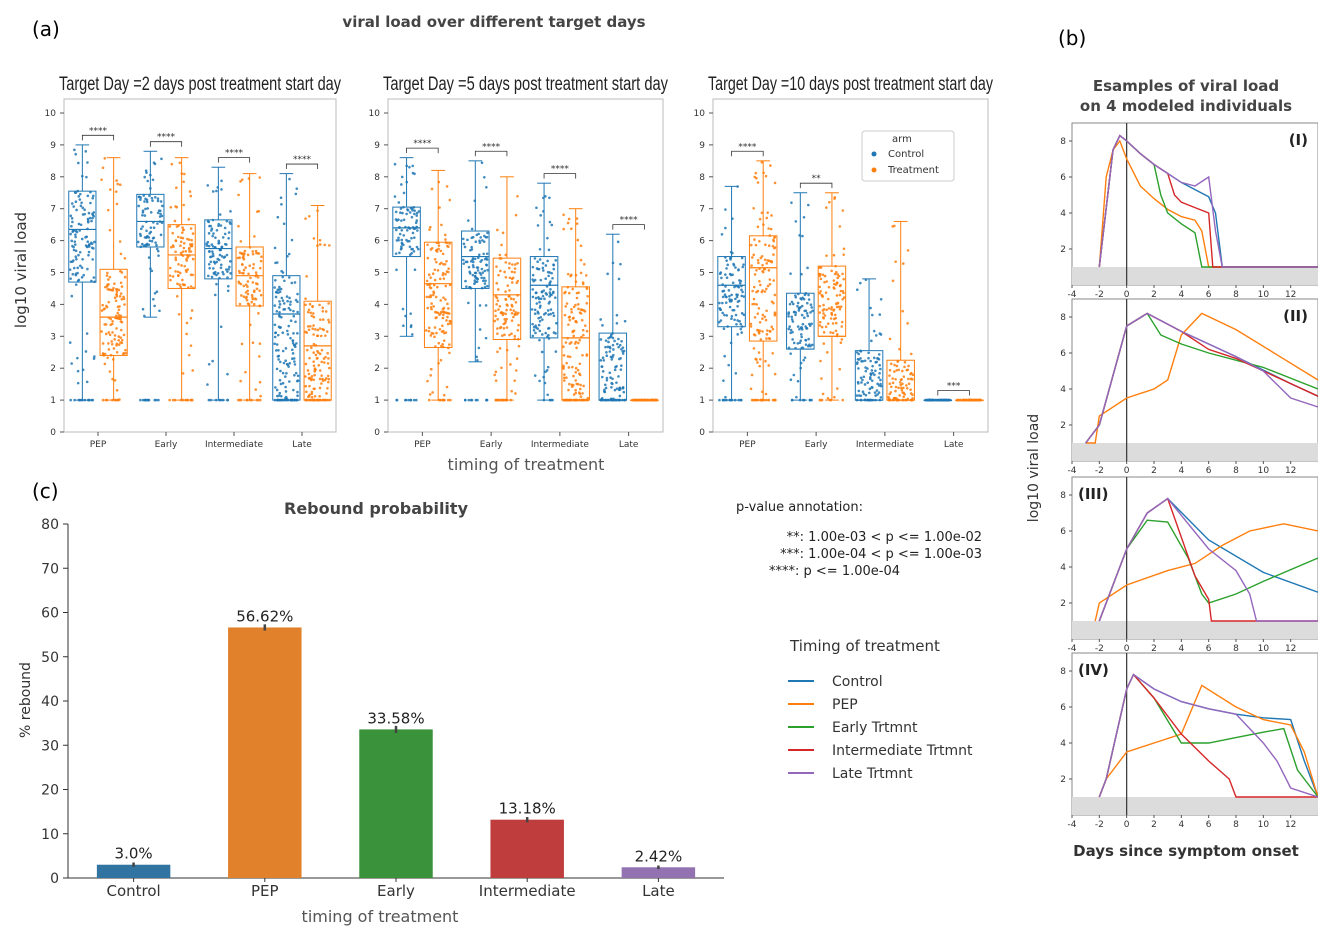 This screenshot has width=1318, height=927. I want to click on detection-limit-band, so click(1195, 806).